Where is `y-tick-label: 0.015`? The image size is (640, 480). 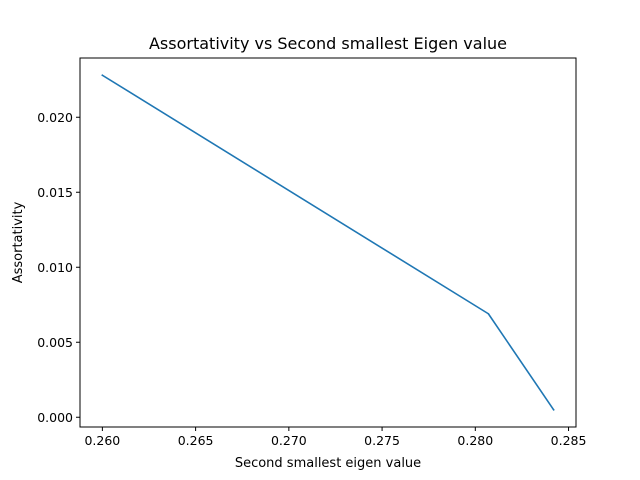 y-tick-label: 0.015 is located at coordinates (55, 192).